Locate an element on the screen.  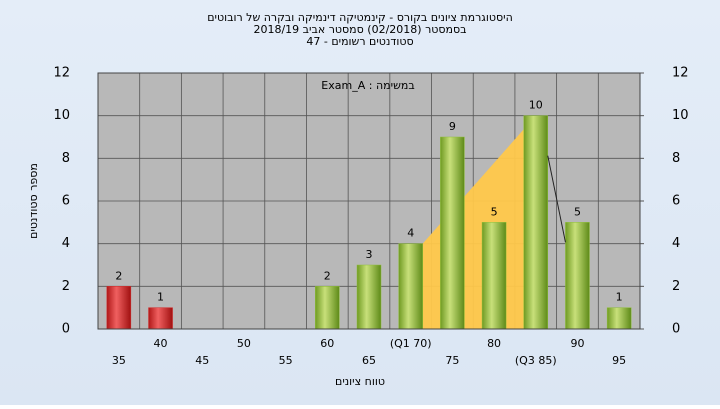
x-tick-label: 80 is located at coordinates (494, 343).